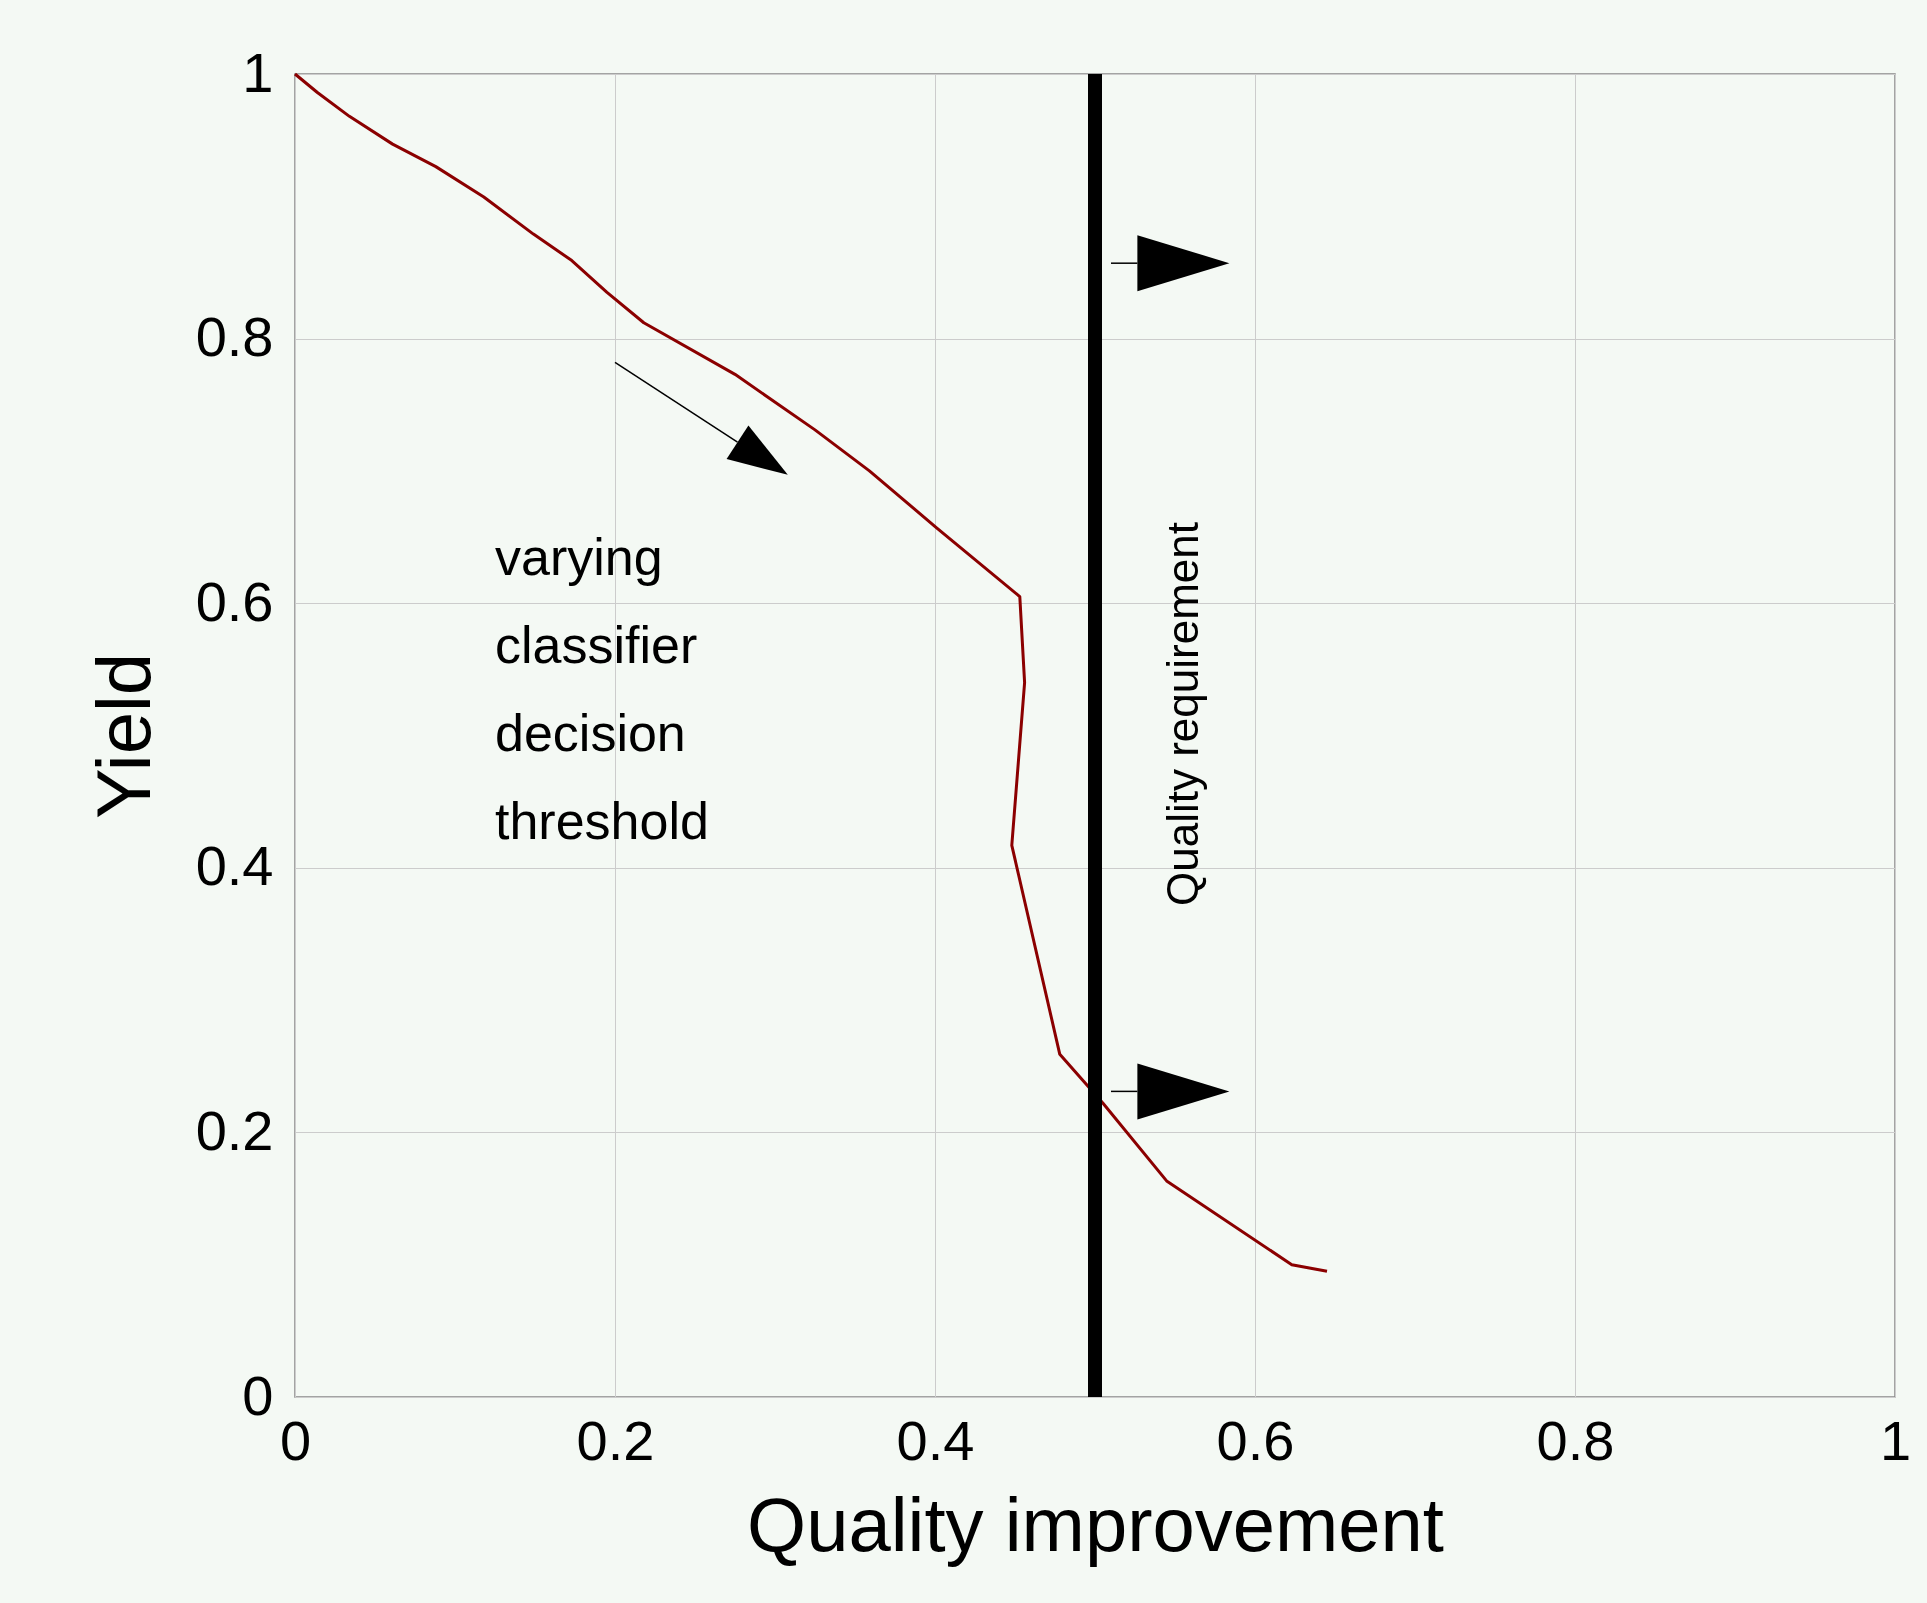 Image resolution: width=1927 pixels, height=1603 pixels. I want to click on annotation: varying classifier decision threshold, so click(602, 689).